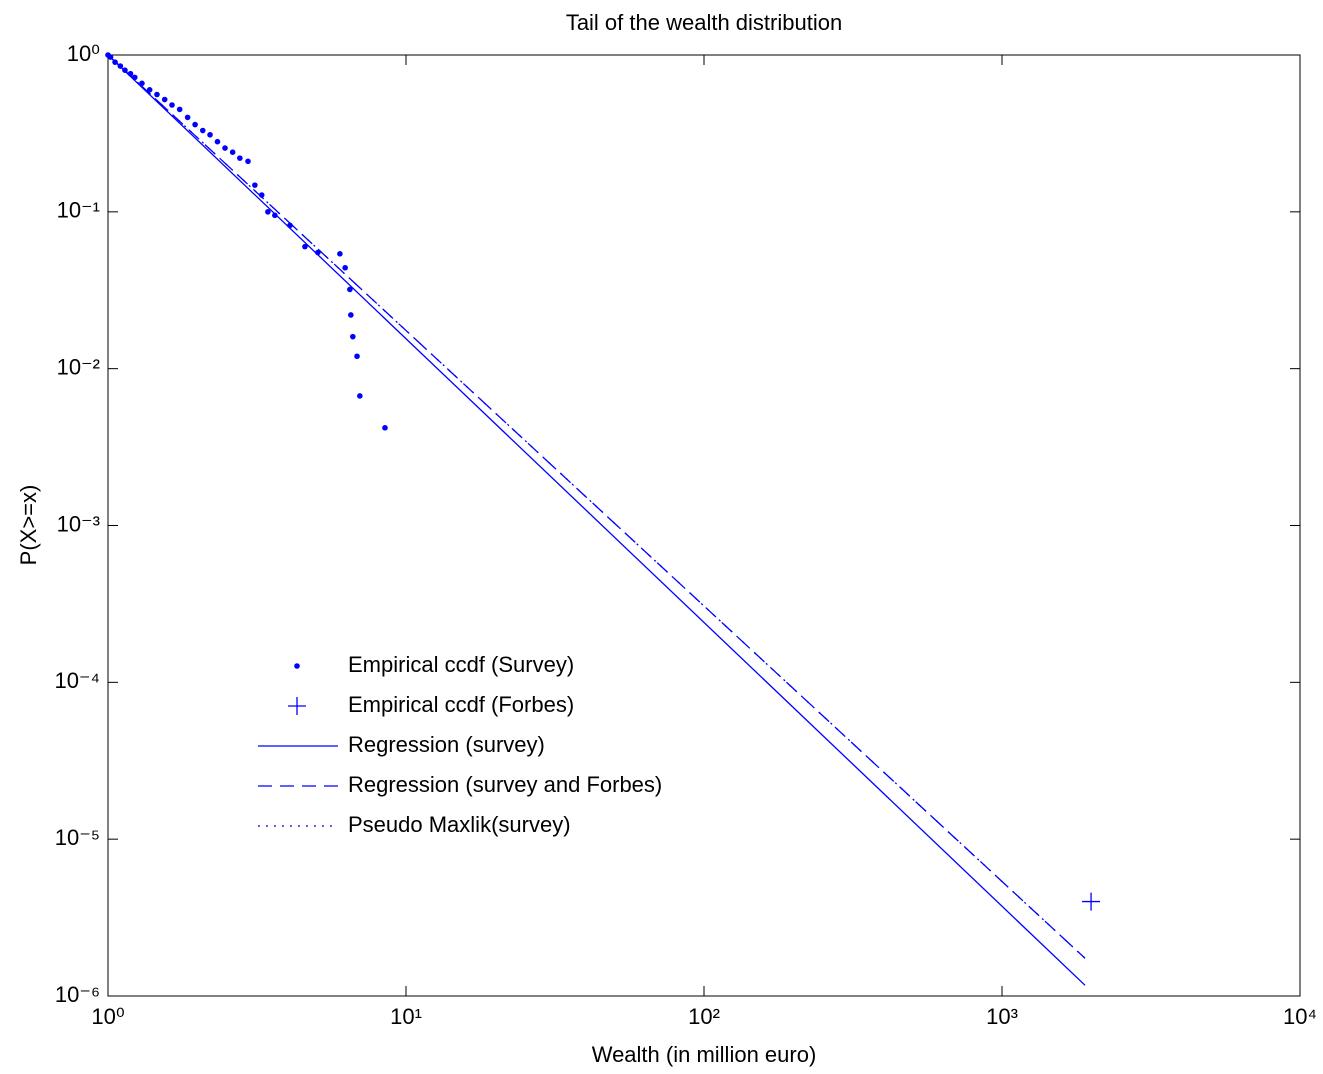 Image resolution: width=1323 pixels, height=1074 pixels. Describe the element at coordinates (78, 366) in the screenshot. I see `y-tick-label: 10⁻²` at that location.